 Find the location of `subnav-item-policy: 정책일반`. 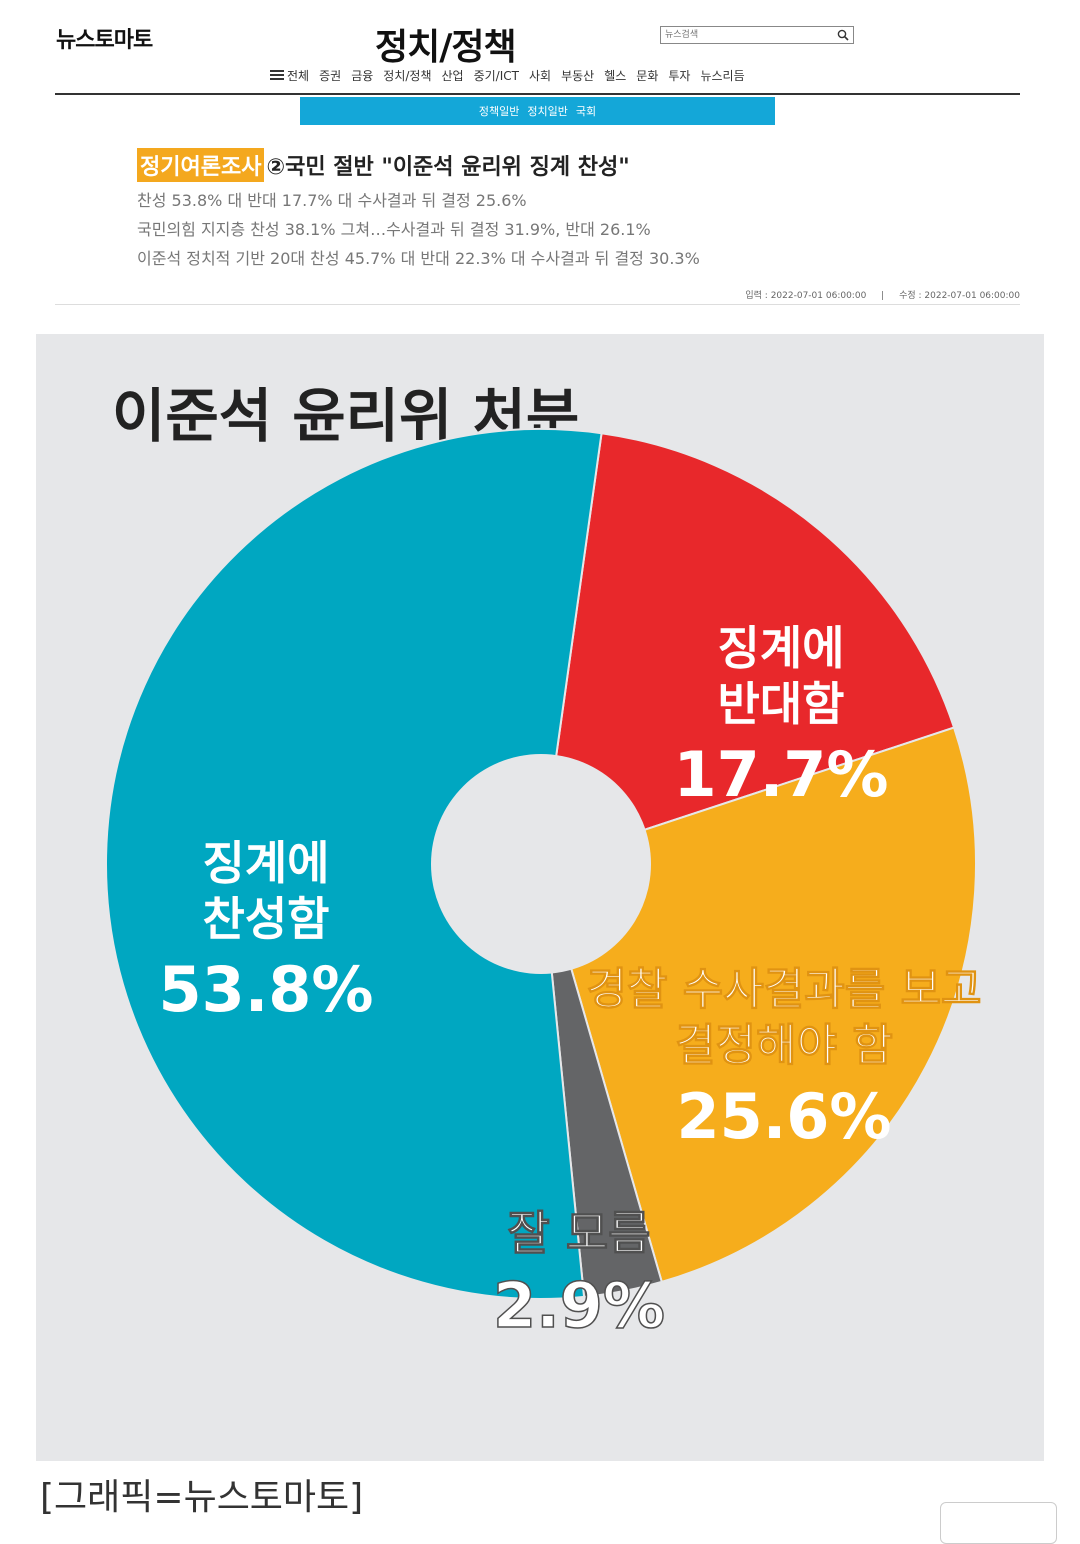

subnav-item-policy: 정책일반 is located at coordinates (499, 111).